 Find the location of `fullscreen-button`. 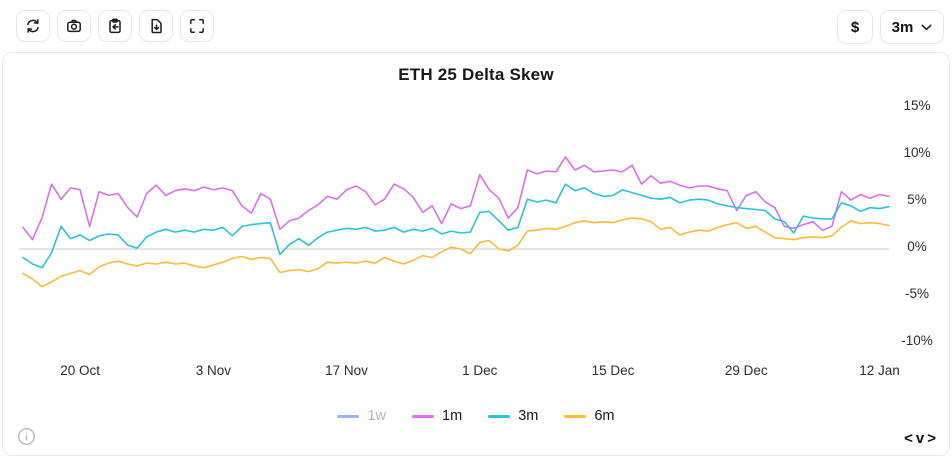

fullscreen-button is located at coordinates (197, 26).